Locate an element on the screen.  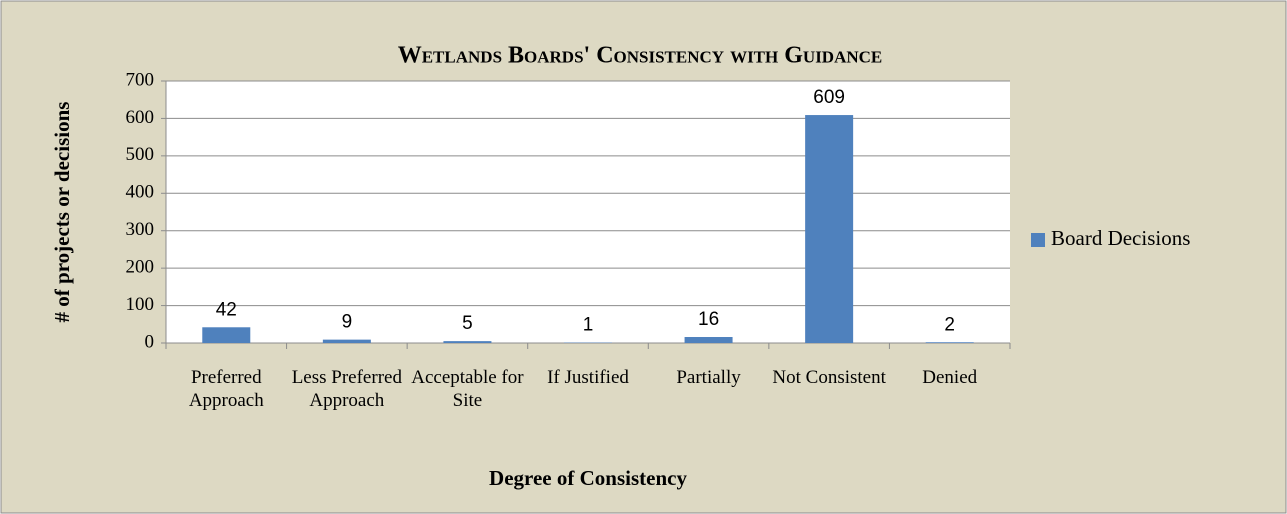
x-tick-label: If Justified is located at coordinates (588, 377).